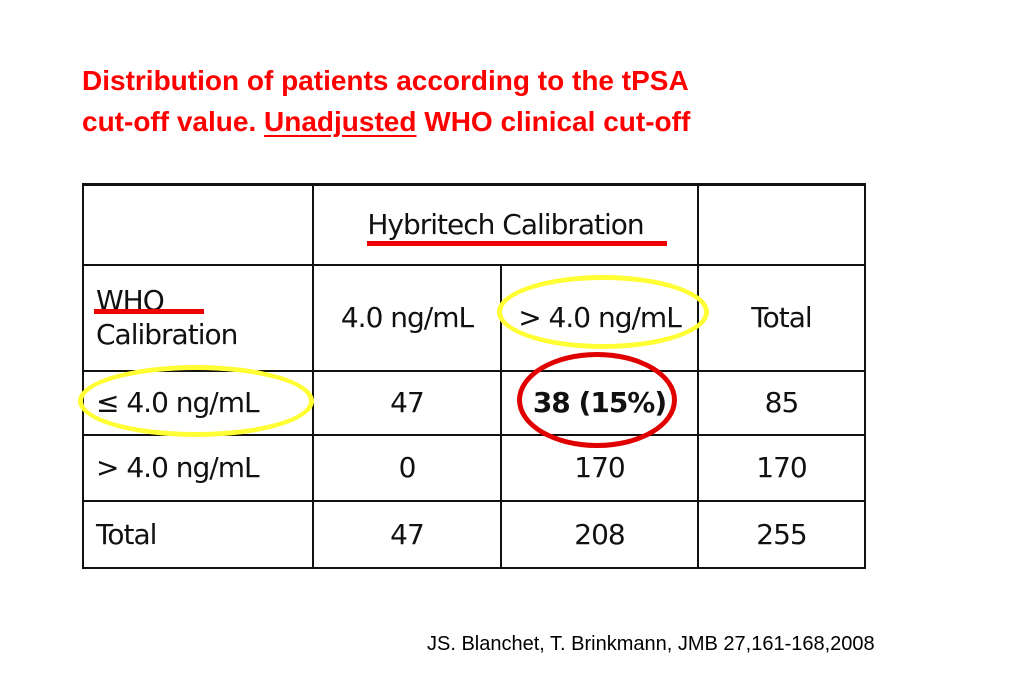 The height and width of the screenshot is (682, 1023). Describe the element at coordinates (196, 401) in the screenshot. I see `yellow-circle-le-4-row` at that location.